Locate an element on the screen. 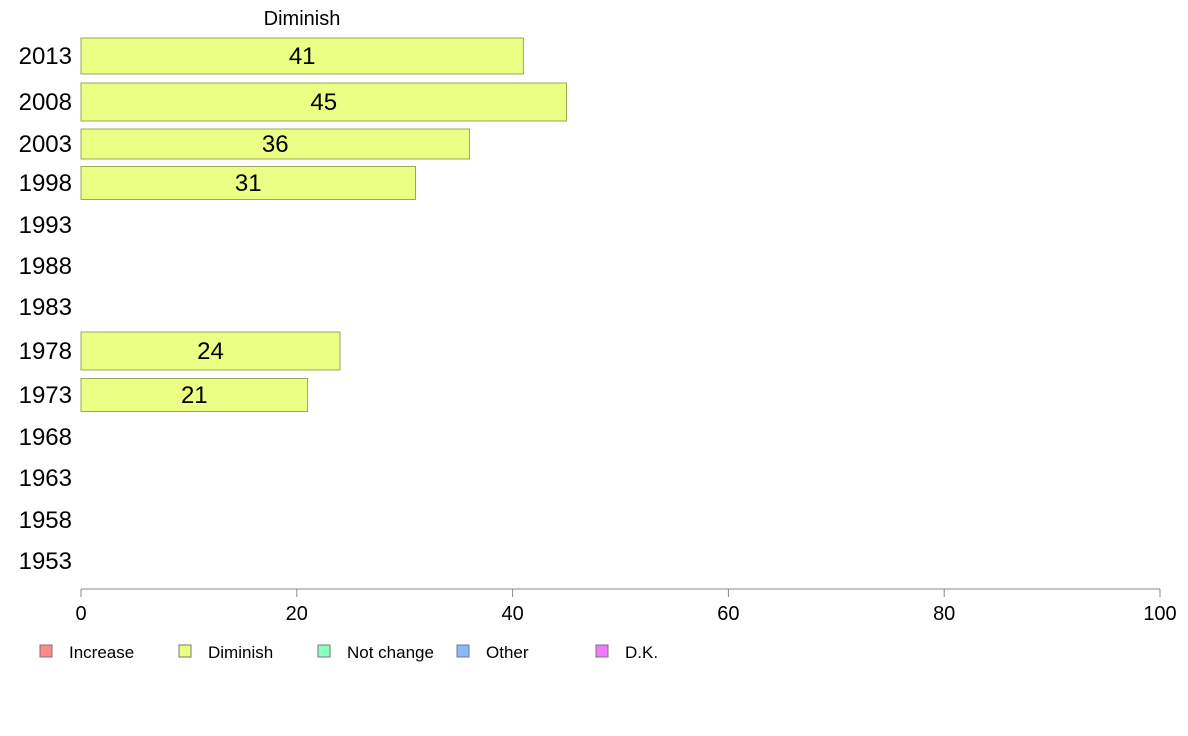  data-label: 21 is located at coordinates (194, 395).